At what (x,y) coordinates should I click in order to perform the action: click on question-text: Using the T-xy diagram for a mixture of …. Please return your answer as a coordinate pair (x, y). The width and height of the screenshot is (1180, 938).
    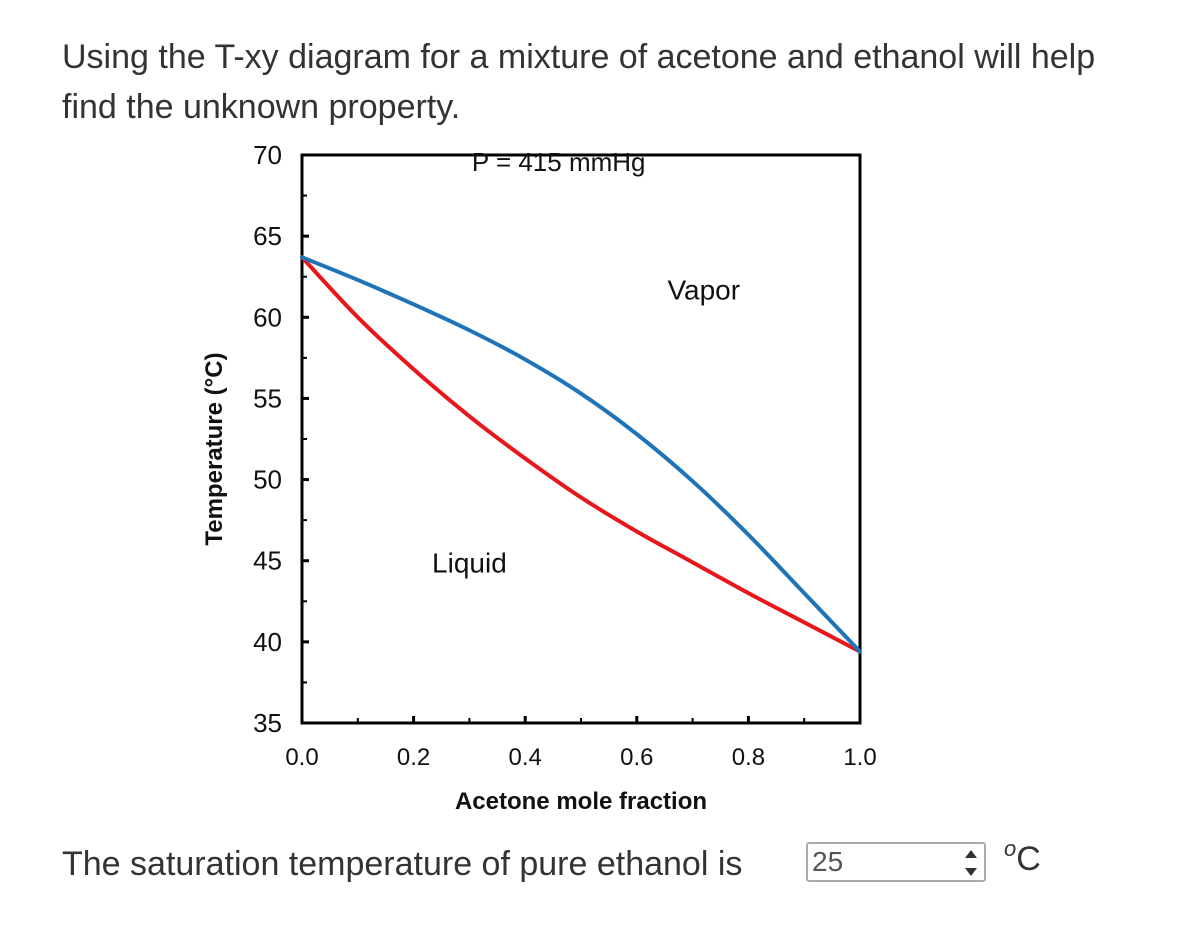
    Looking at the image, I should click on (579, 82).